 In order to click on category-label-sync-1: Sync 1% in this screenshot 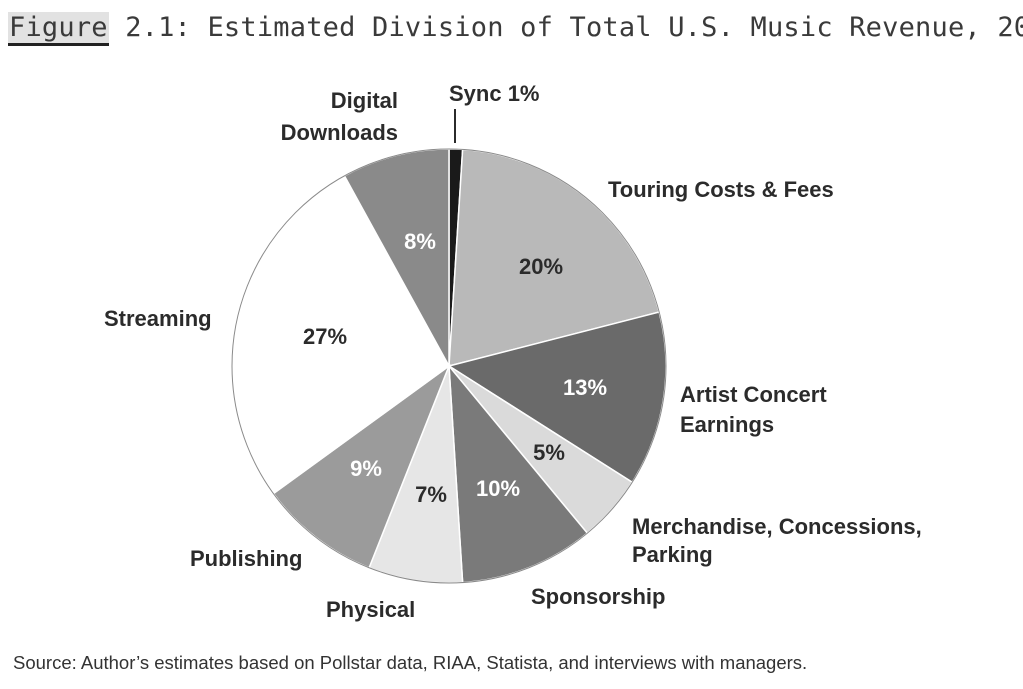, I will do `click(494, 93)`.